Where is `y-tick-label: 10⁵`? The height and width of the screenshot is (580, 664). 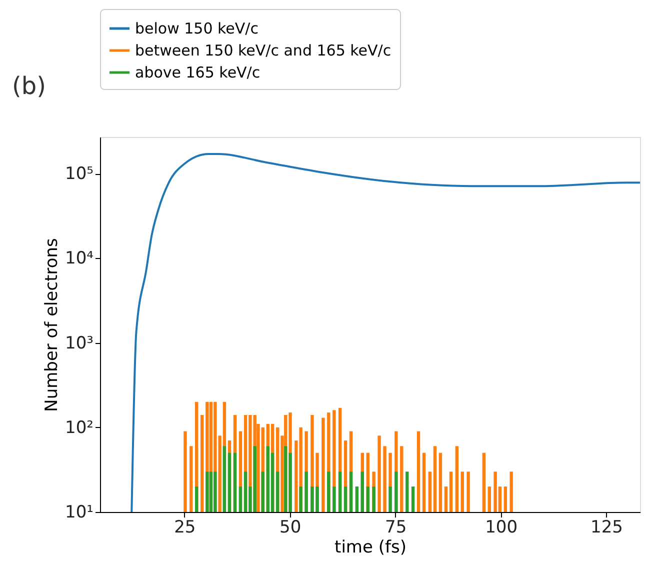 y-tick-label: 10⁵ is located at coordinates (79, 174).